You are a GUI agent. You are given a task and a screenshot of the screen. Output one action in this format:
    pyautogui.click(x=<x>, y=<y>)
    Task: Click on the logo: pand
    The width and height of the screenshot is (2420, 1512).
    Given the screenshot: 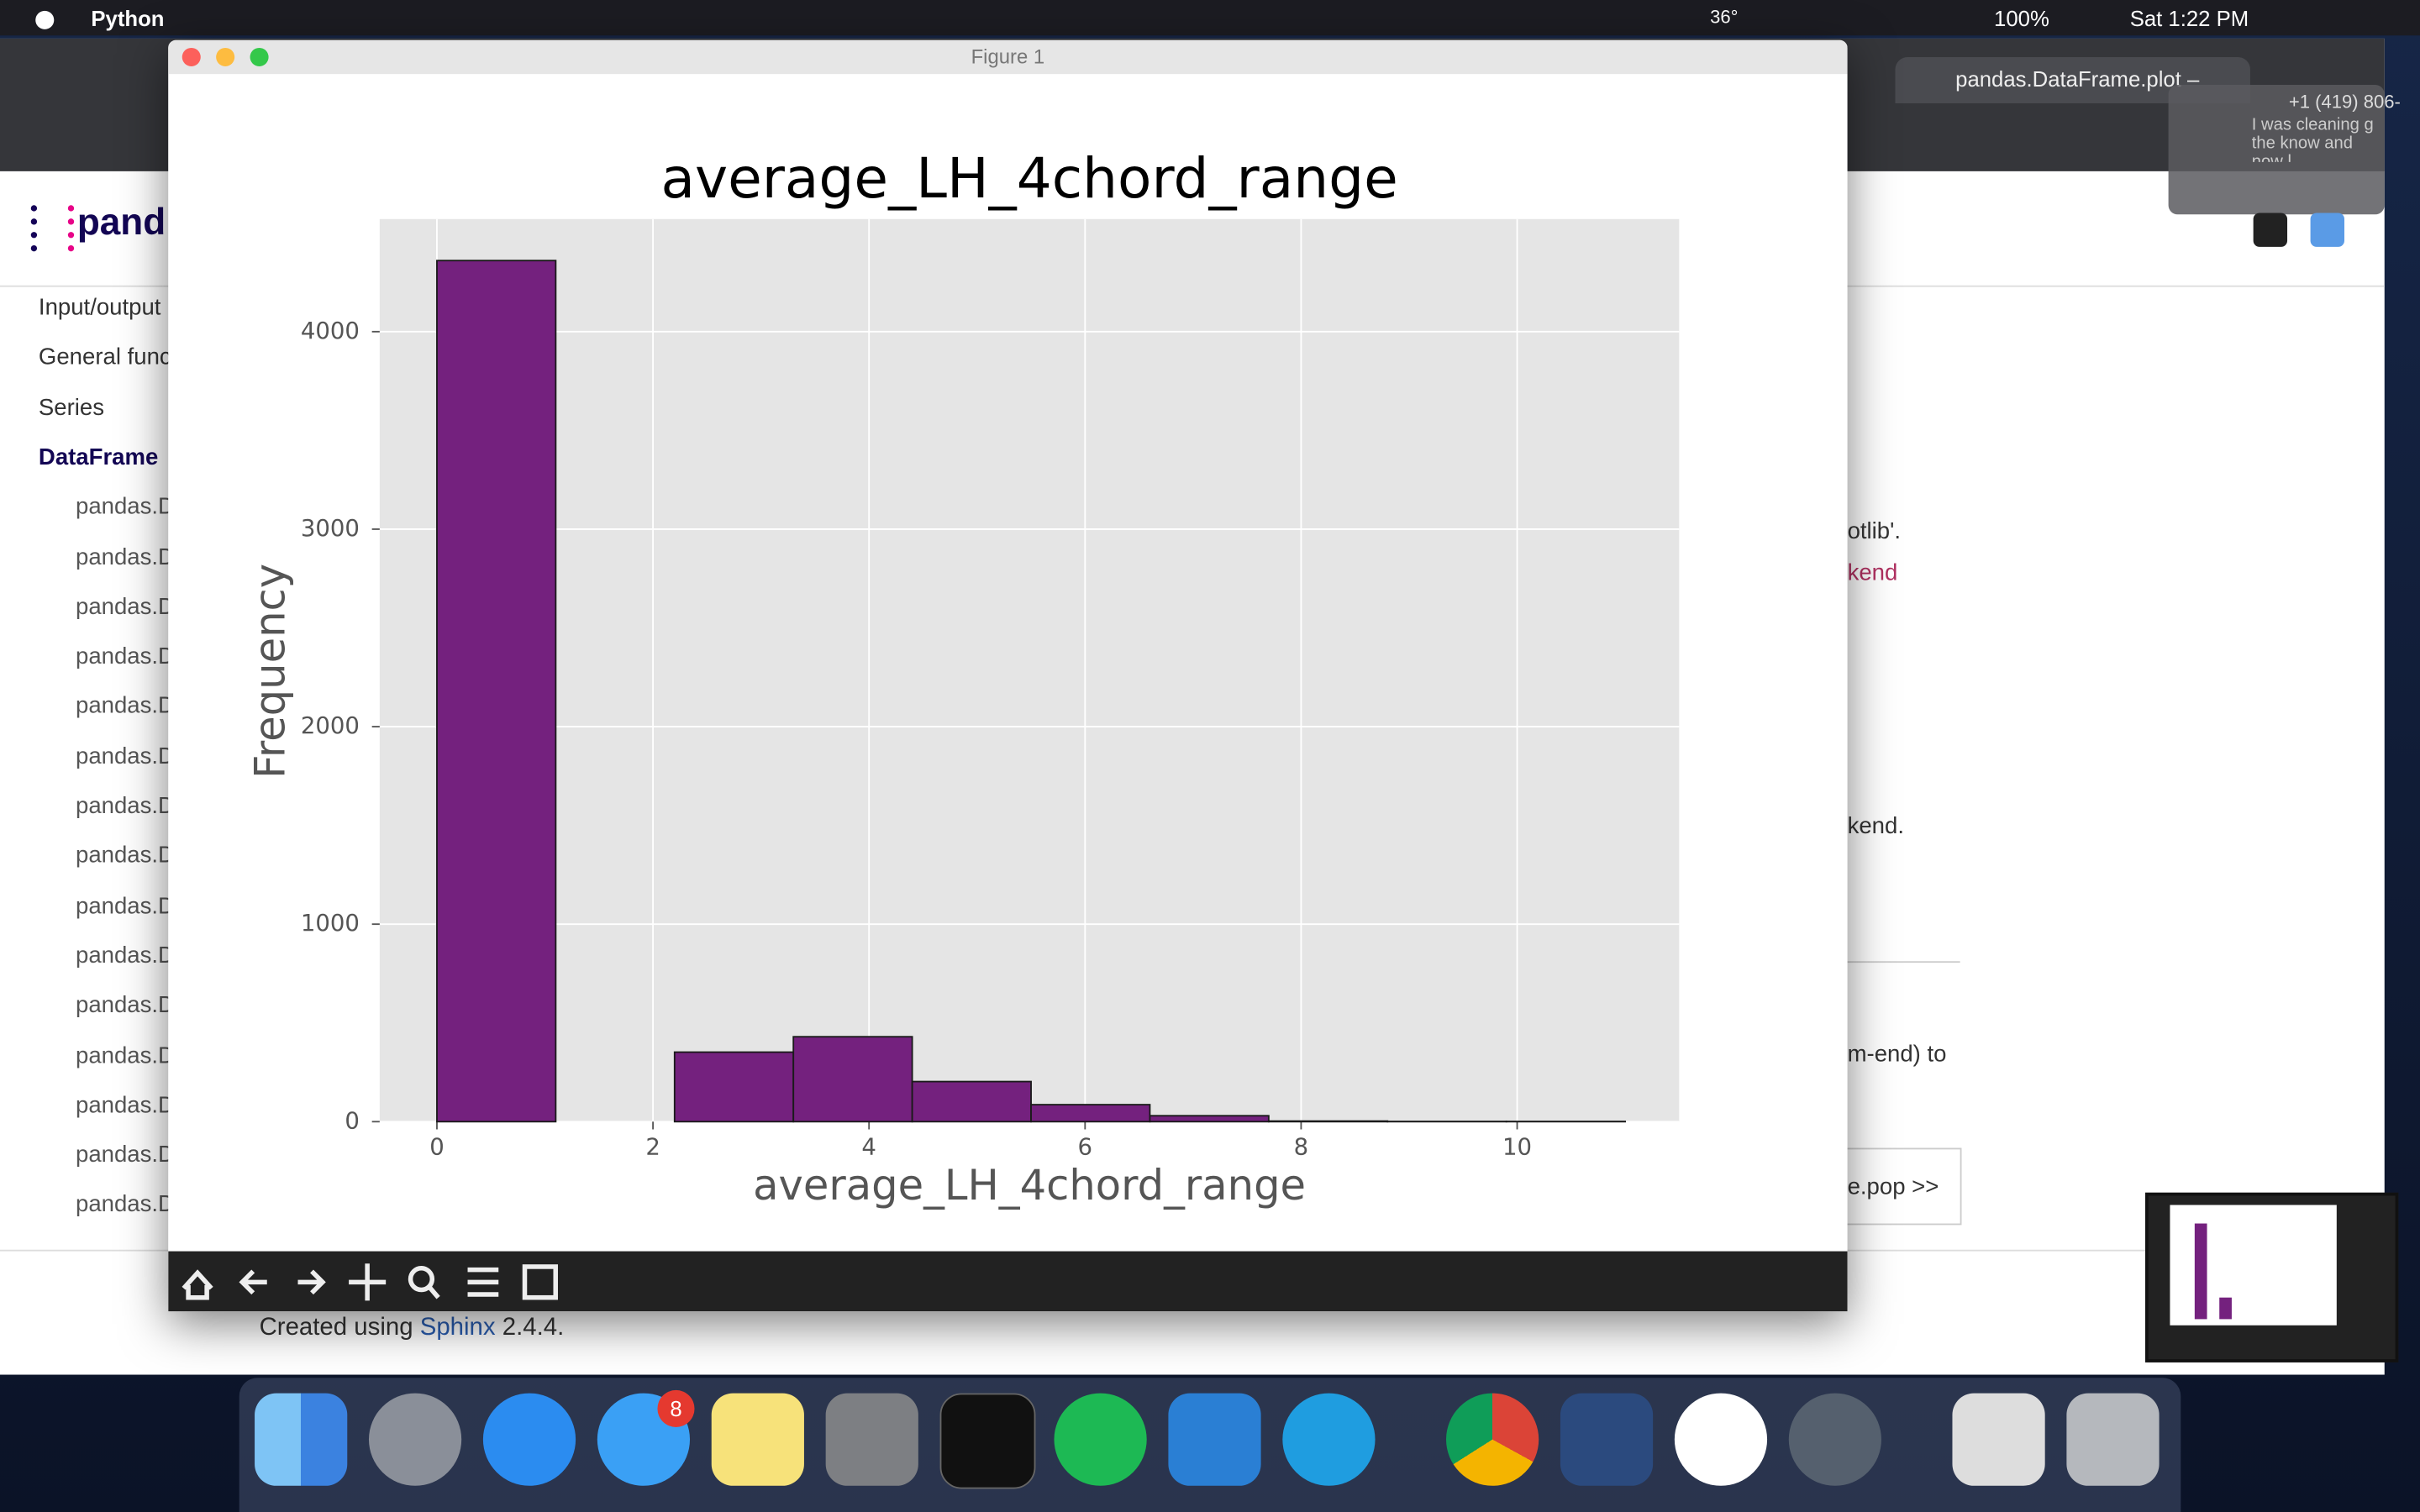 What is the action you would take?
    pyautogui.click(x=121, y=223)
    